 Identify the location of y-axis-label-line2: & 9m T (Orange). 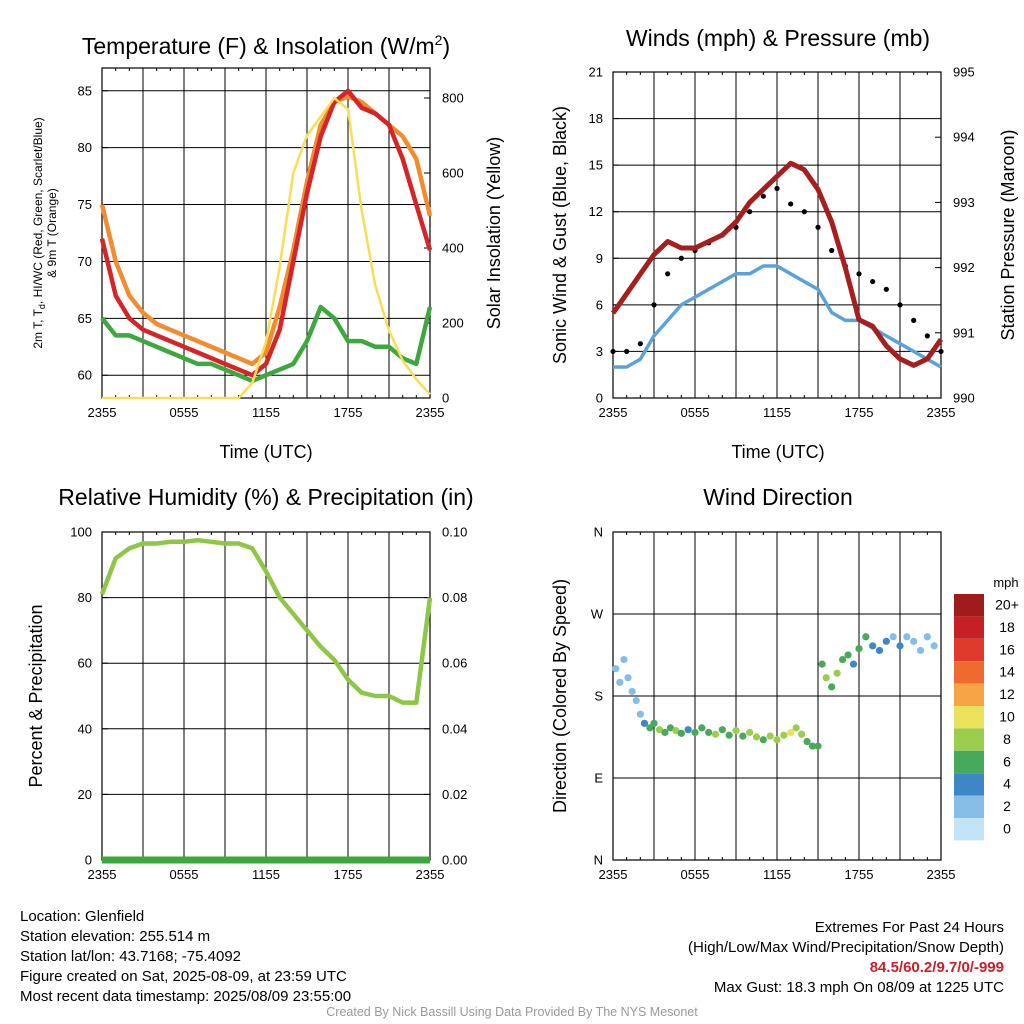
(52, 233).